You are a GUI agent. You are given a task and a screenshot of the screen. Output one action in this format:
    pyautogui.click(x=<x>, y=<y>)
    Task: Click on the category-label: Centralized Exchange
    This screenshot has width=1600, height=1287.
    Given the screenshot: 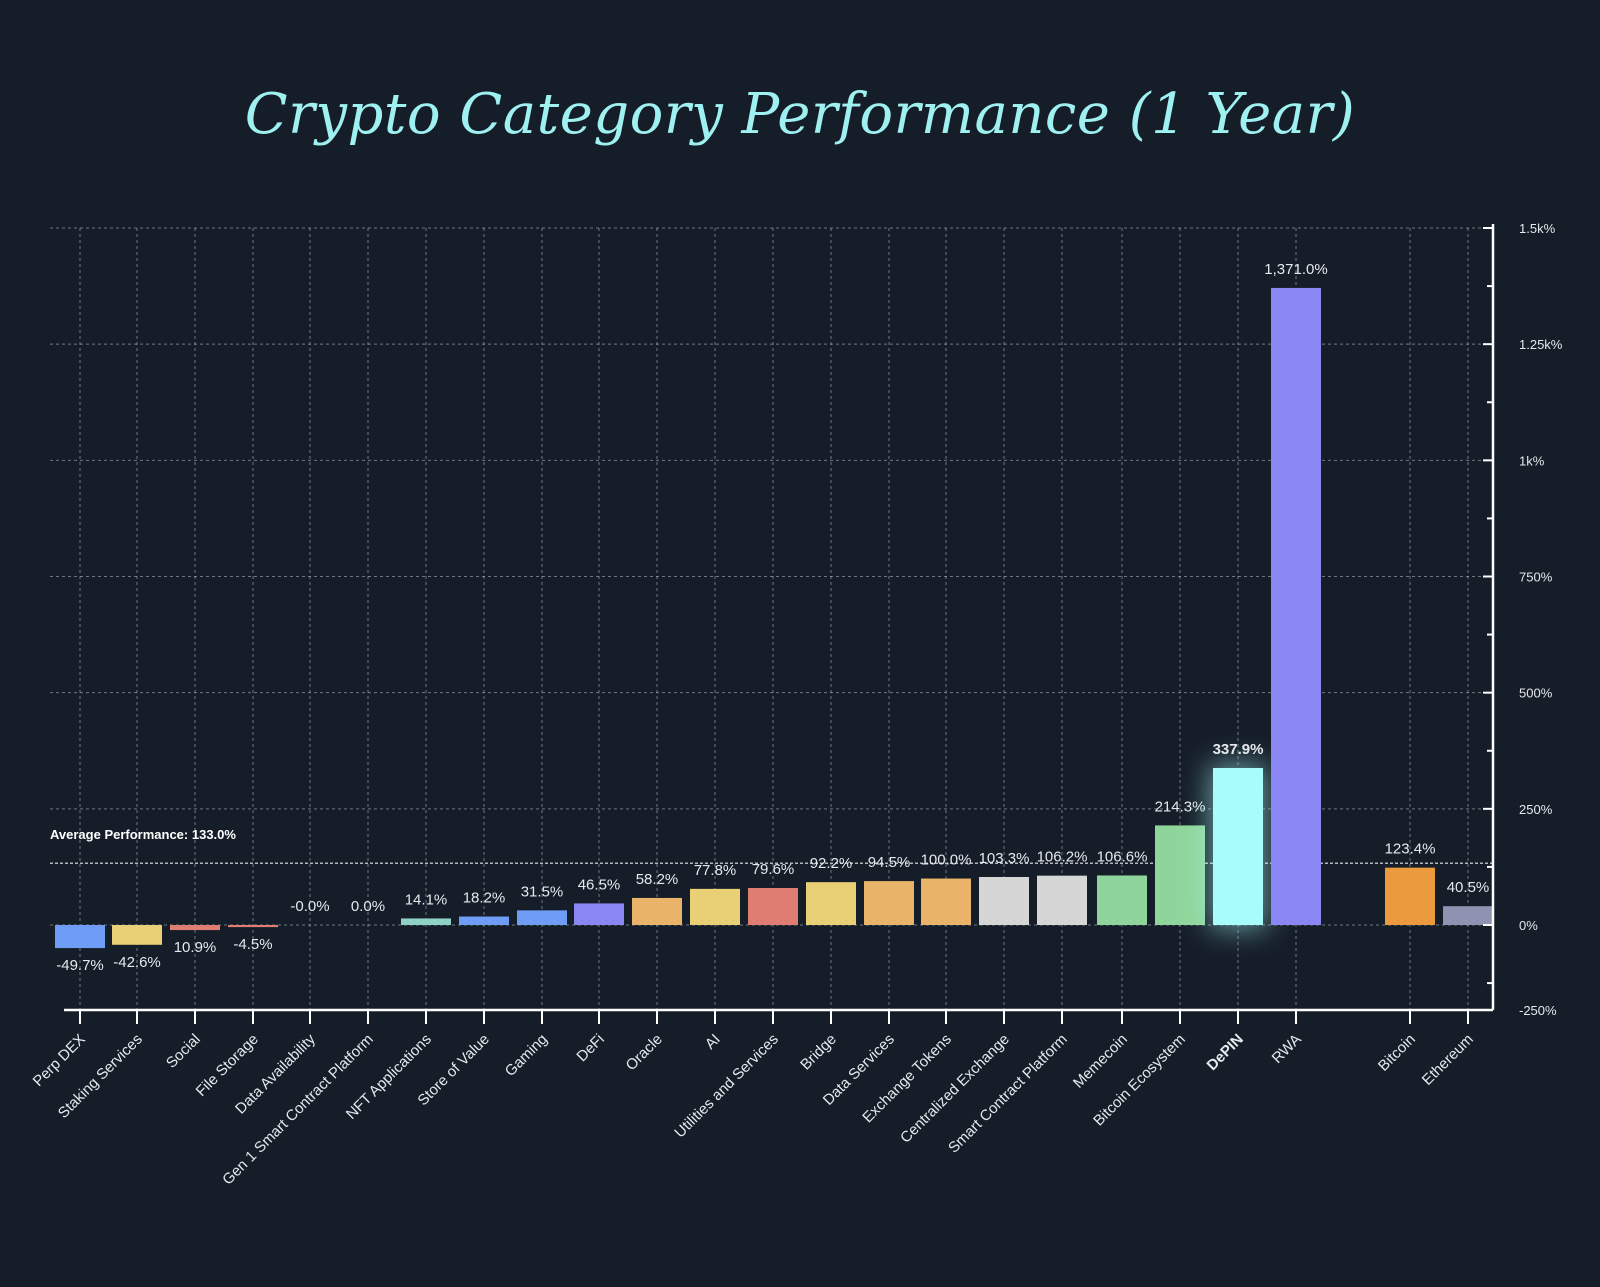 What is the action you would take?
    pyautogui.click(x=955, y=1089)
    